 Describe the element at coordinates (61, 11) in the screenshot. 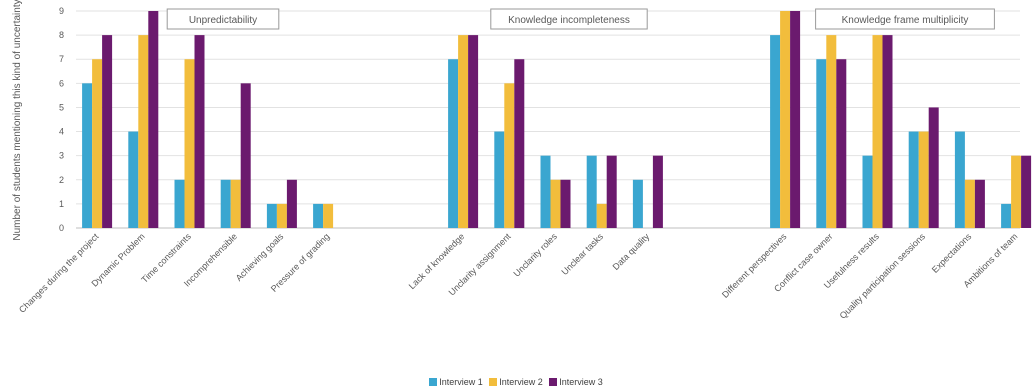

I see `y-tick-label: 9` at that location.